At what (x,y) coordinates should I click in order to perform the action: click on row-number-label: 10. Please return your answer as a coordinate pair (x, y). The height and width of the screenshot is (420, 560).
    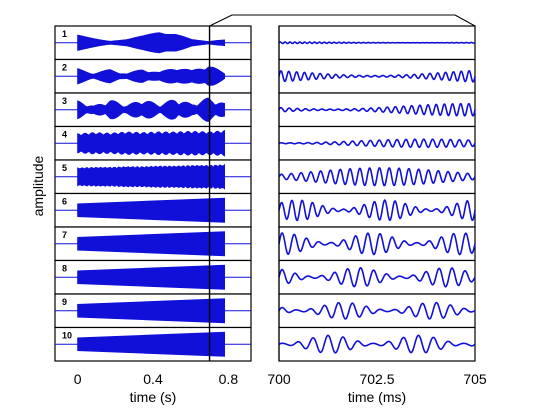
    Looking at the image, I should click on (67, 336).